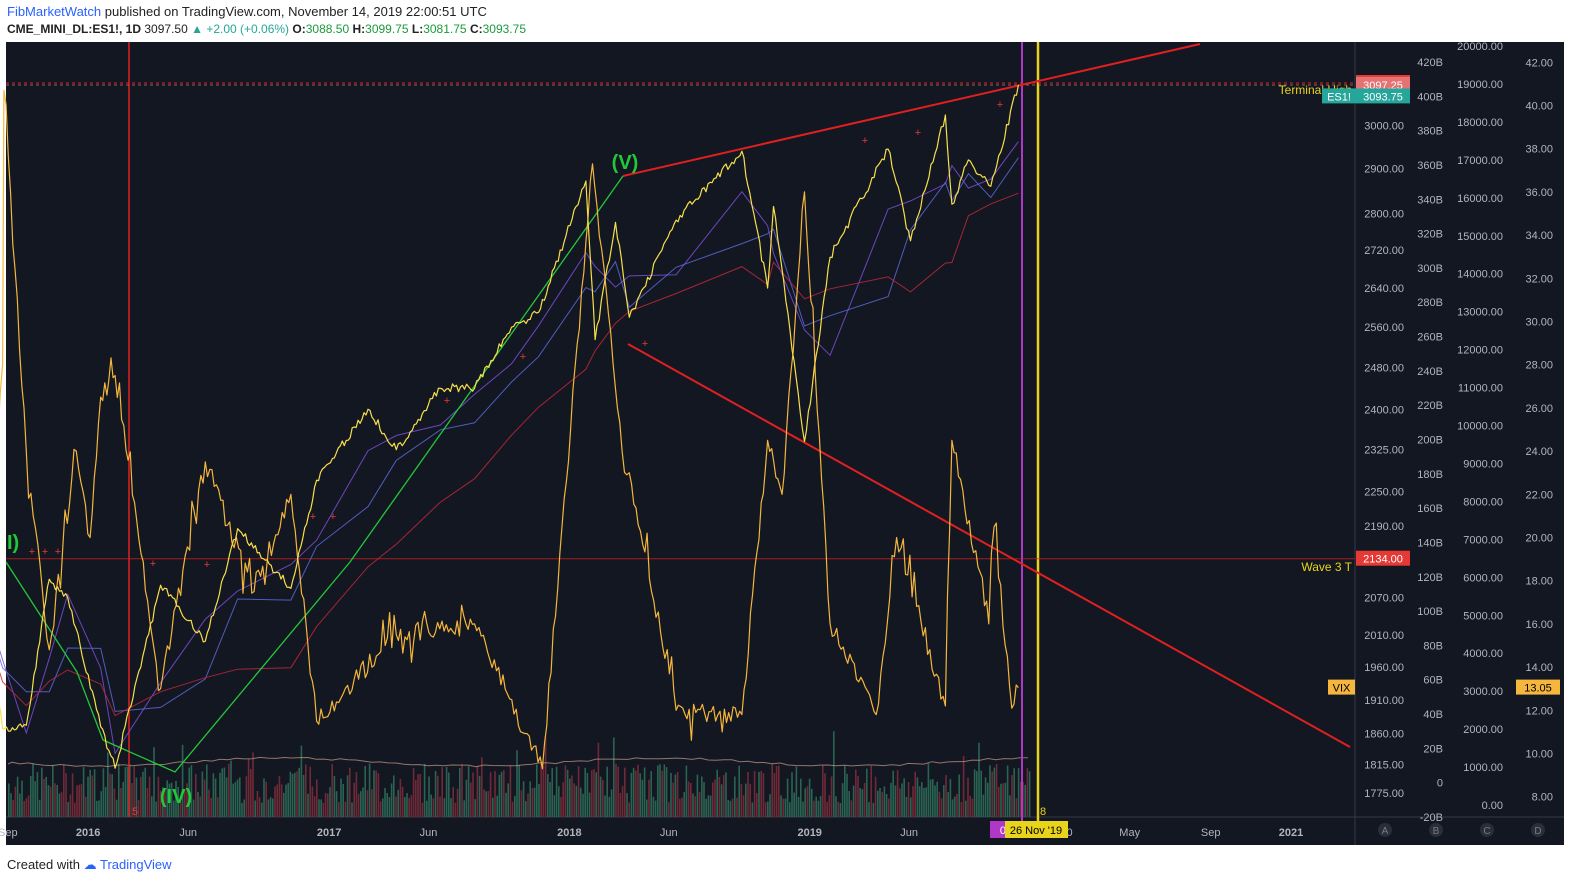 This screenshot has width=1588, height=892. I want to click on vix-value-box, so click(1538, 687).